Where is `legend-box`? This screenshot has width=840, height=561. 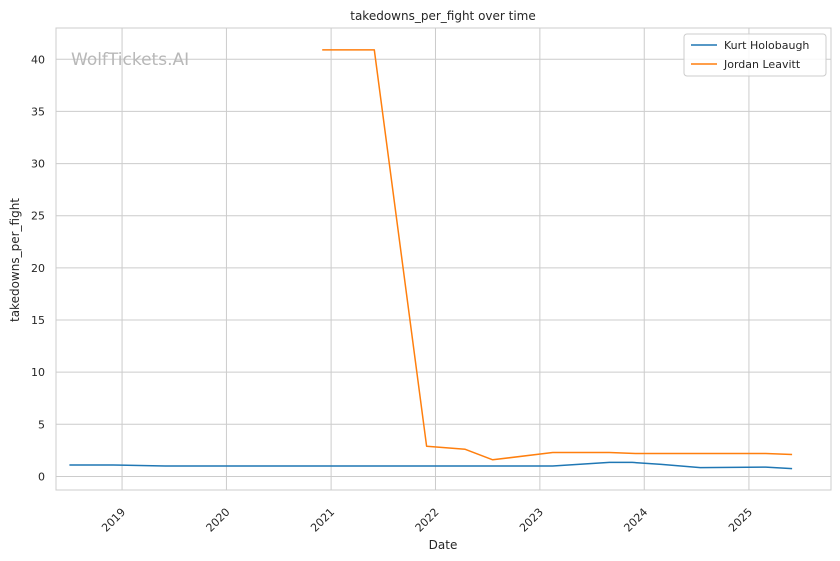
legend-box is located at coordinates (755, 55).